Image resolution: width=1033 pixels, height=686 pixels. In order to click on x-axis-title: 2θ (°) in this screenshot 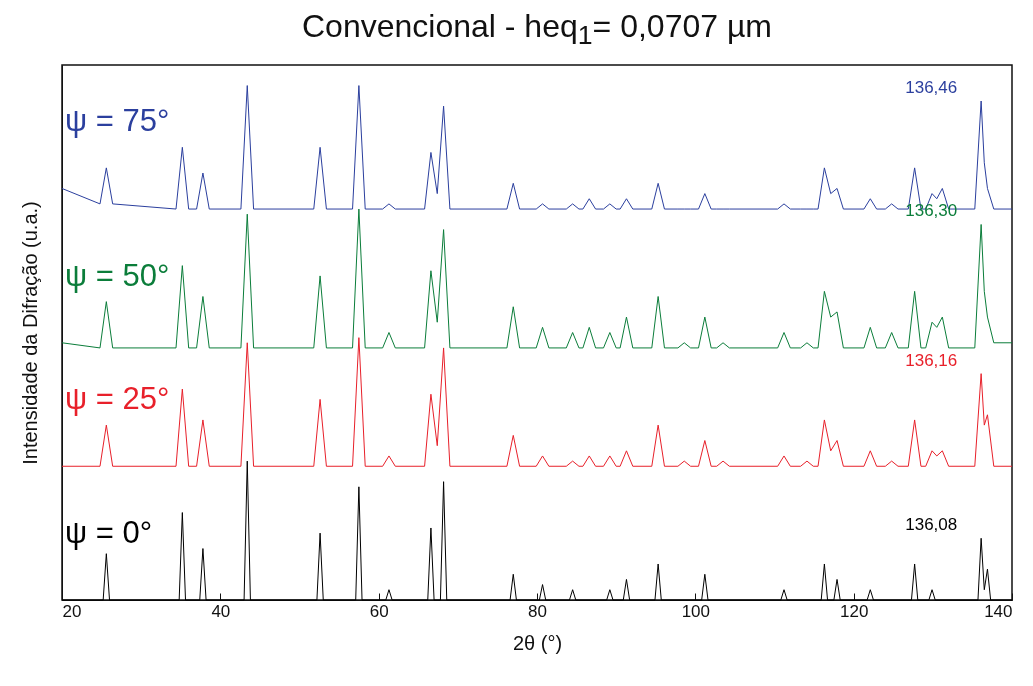, I will do `click(537, 642)`.